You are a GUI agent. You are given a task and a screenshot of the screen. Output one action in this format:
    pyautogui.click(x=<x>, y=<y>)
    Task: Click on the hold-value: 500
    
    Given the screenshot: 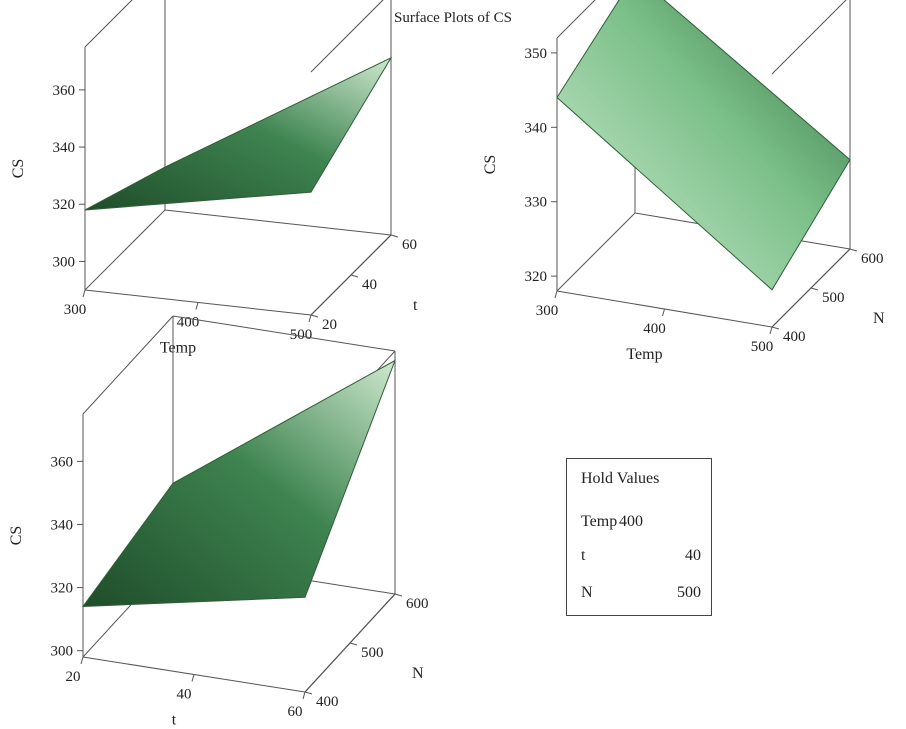 What is the action you would take?
    pyautogui.click(x=689, y=593)
    